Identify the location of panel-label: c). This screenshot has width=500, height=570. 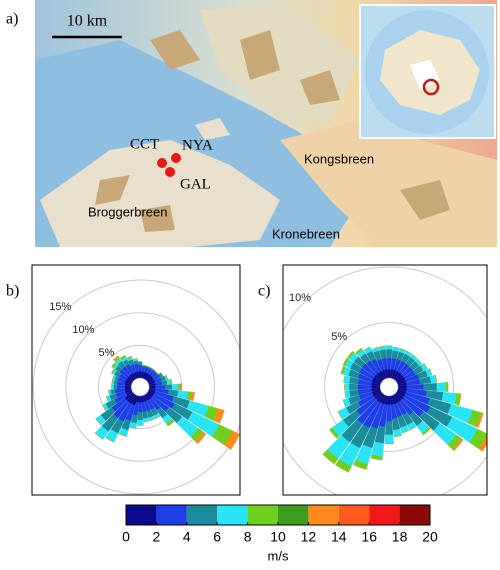
(264, 291).